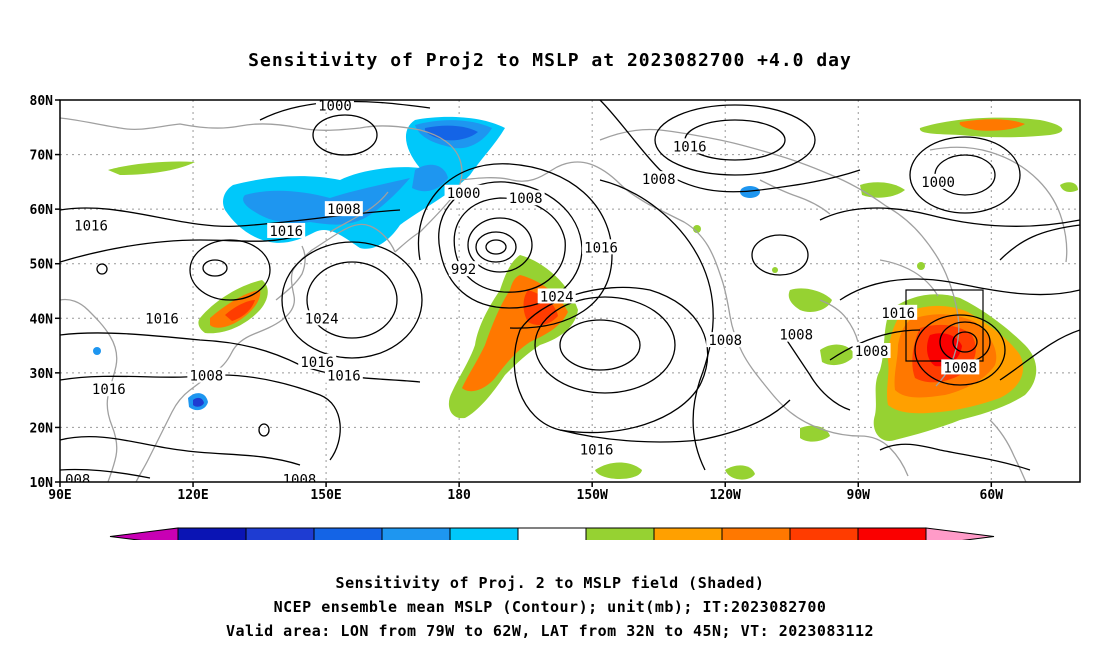 The height and width of the screenshot is (650, 1100). Describe the element at coordinates (192, 495) in the screenshot. I see `longitude-tick-label: 120E` at that location.